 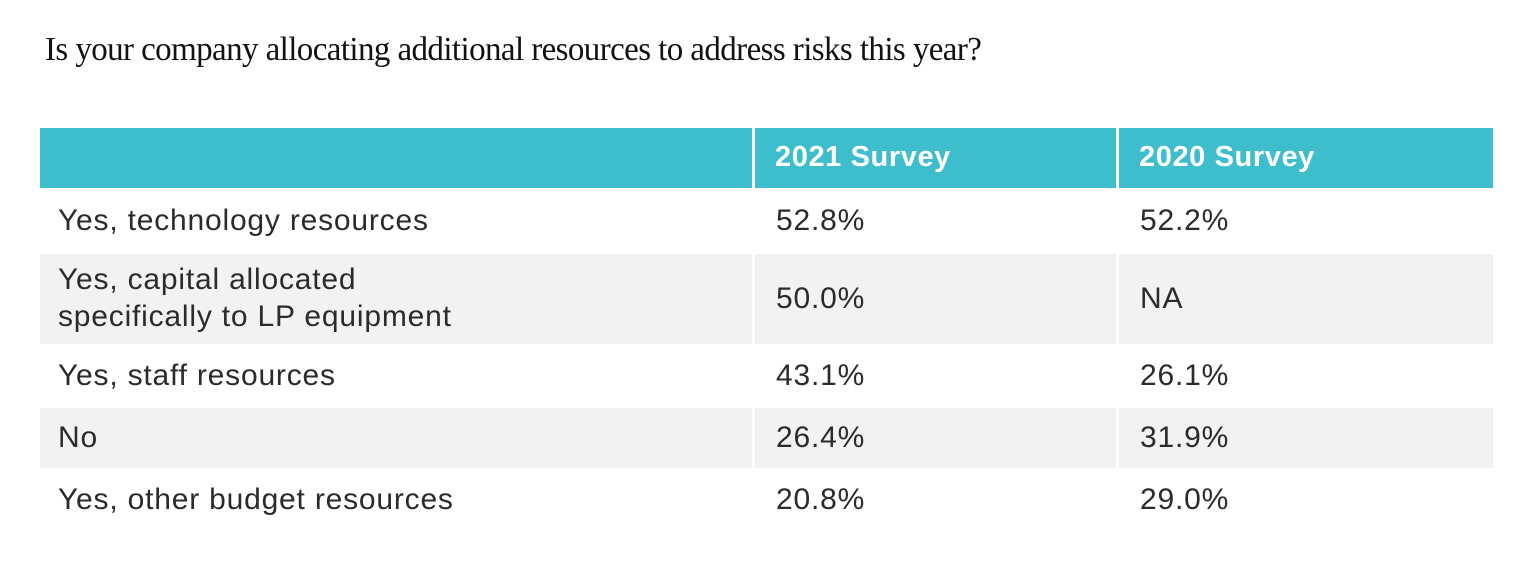 I want to click on value-2020-staff-resources: 26.1%, so click(x=1306, y=376).